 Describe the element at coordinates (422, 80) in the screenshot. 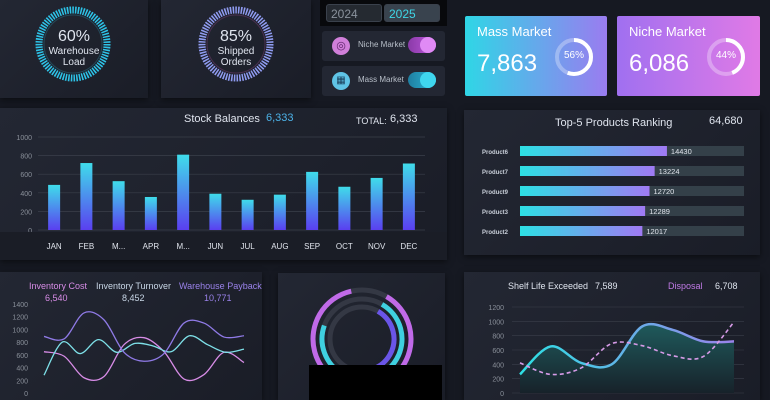

I see `mass-market-switch` at that location.